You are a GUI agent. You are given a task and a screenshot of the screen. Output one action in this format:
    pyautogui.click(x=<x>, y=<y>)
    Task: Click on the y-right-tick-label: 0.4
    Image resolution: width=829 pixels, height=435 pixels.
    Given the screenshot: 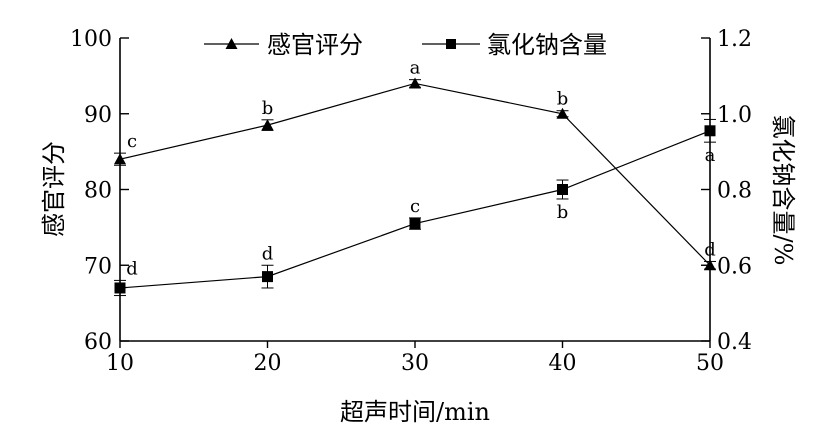 What is the action you would take?
    pyautogui.click(x=734, y=342)
    